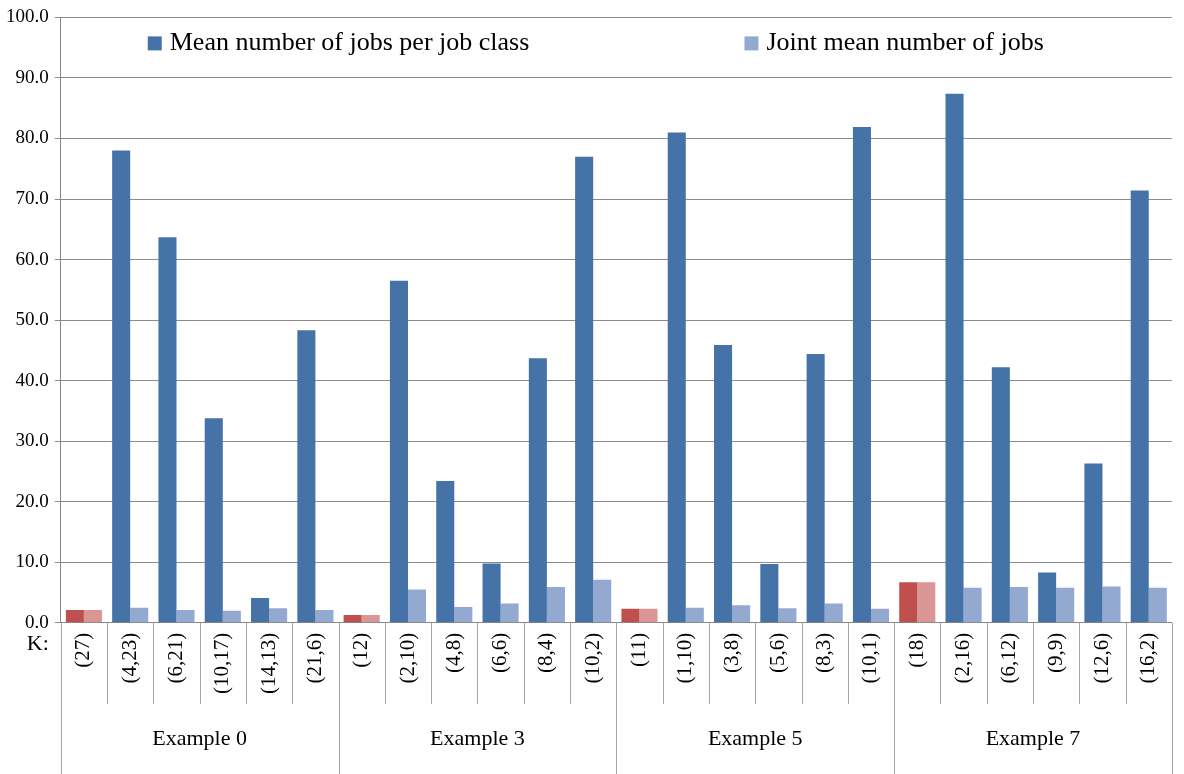  I want to click on y-tick-label: 30.0, so click(32, 440).